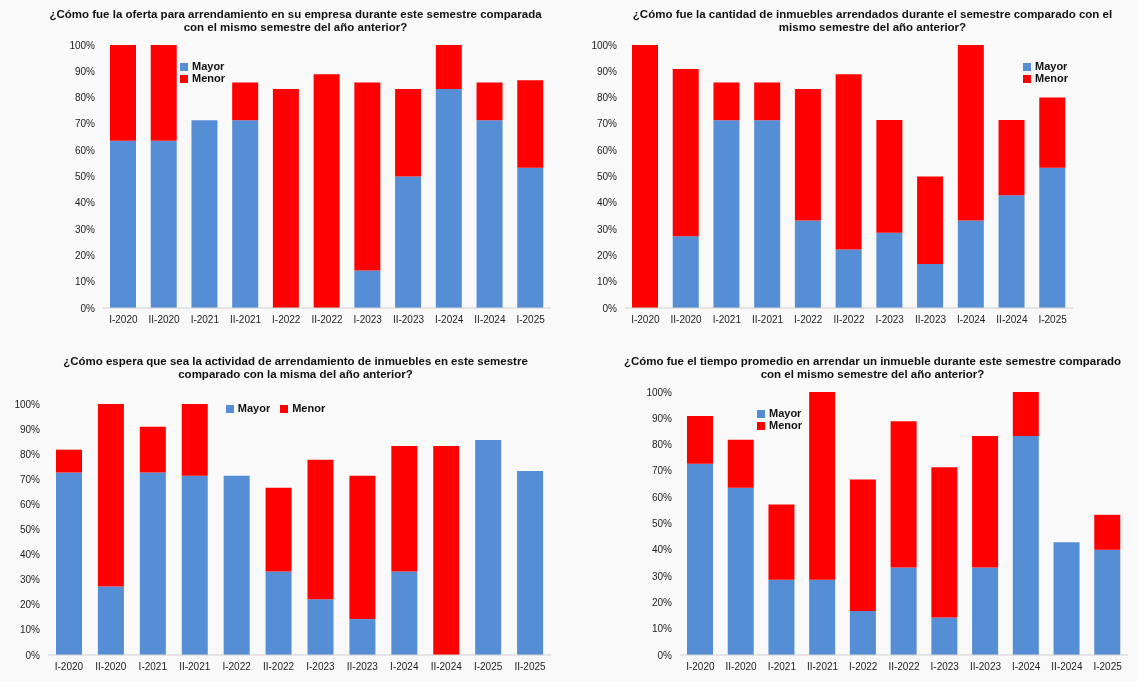  What do you see at coordinates (111, 667) in the screenshot?
I see `x-tick-label: II-2020` at bounding box center [111, 667].